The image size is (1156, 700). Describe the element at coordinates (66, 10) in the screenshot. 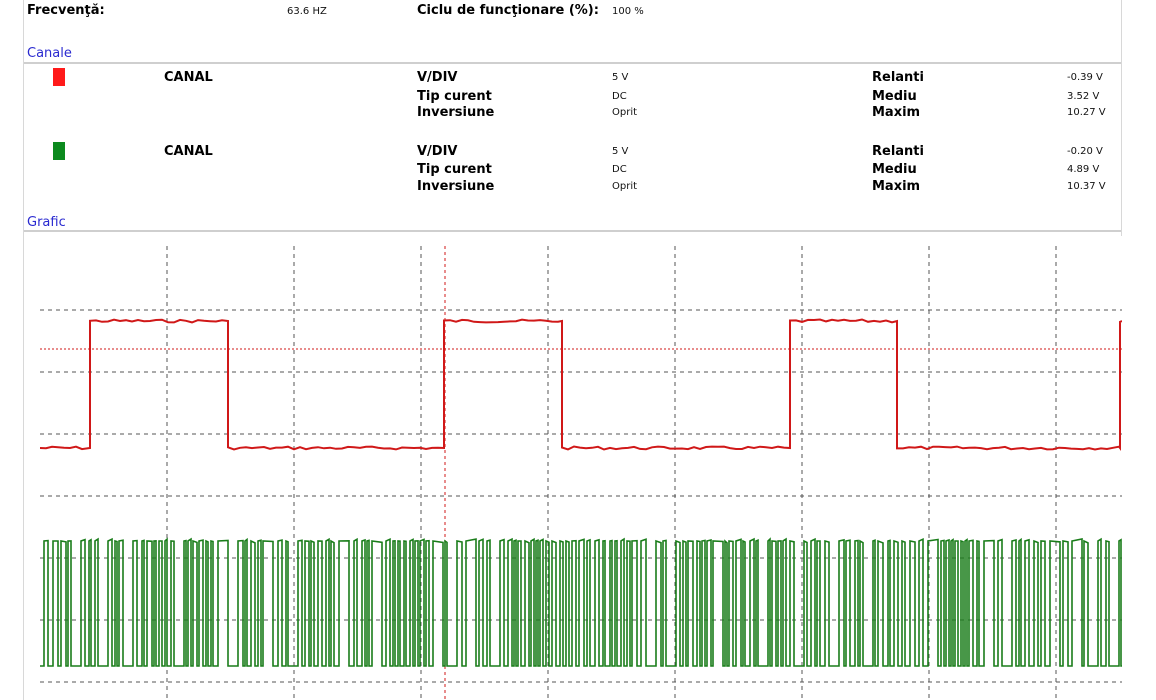

I see `frequency-label: Frecvenţă:` at that location.